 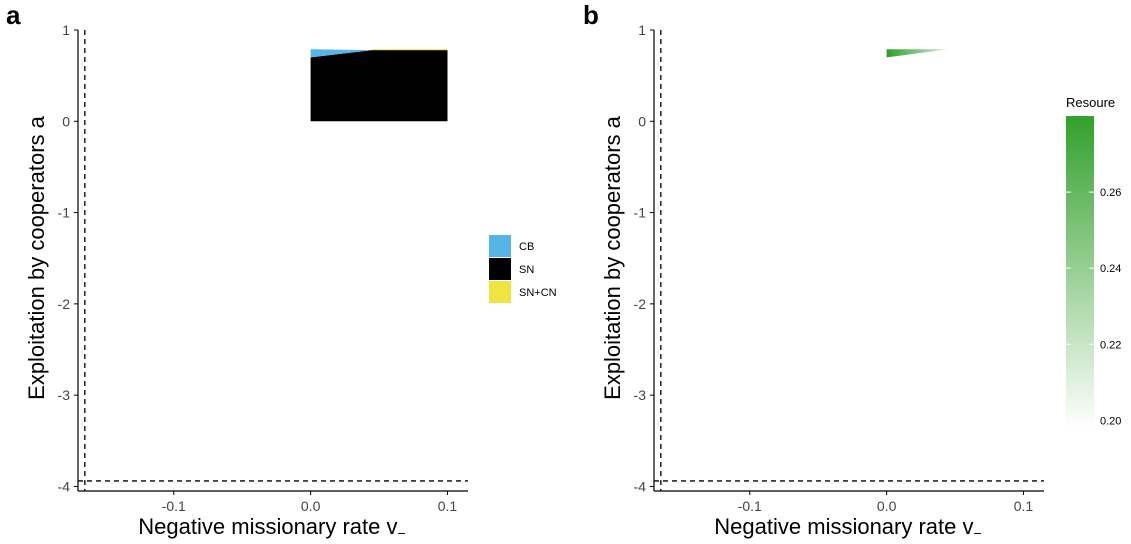 What do you see at coordinates (64, 395) in the screenshot?
I see `y-tick-label-a: -3` at bounding box center [64, 395].